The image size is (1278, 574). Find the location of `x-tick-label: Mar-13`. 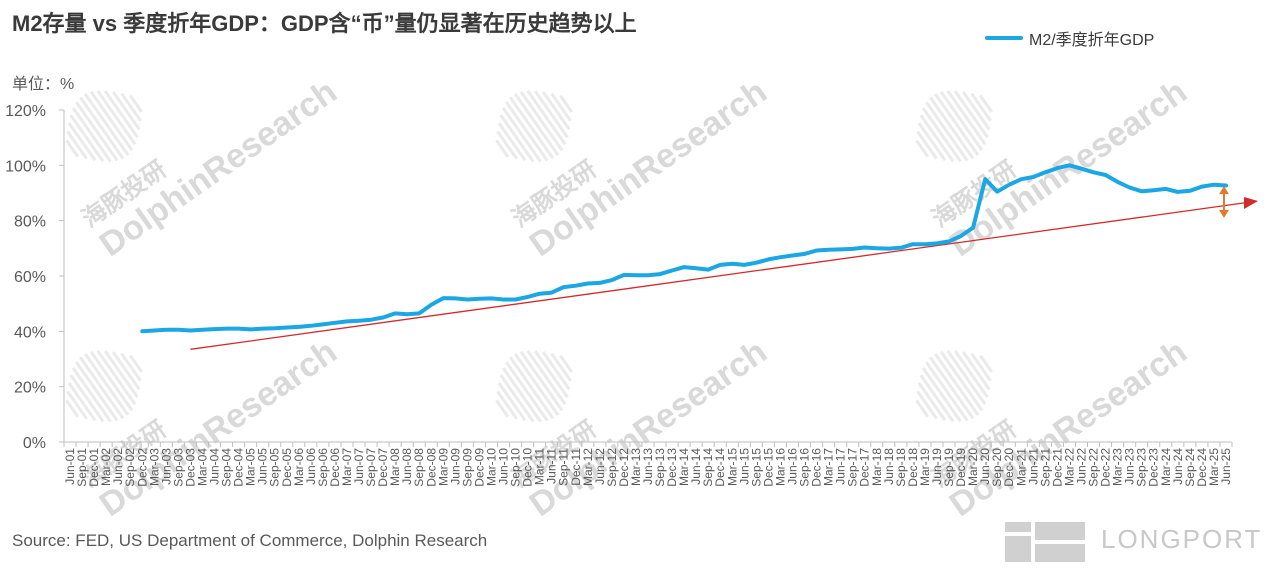

x-tick-label: Mar-13 is located at coordinates (636, 467).